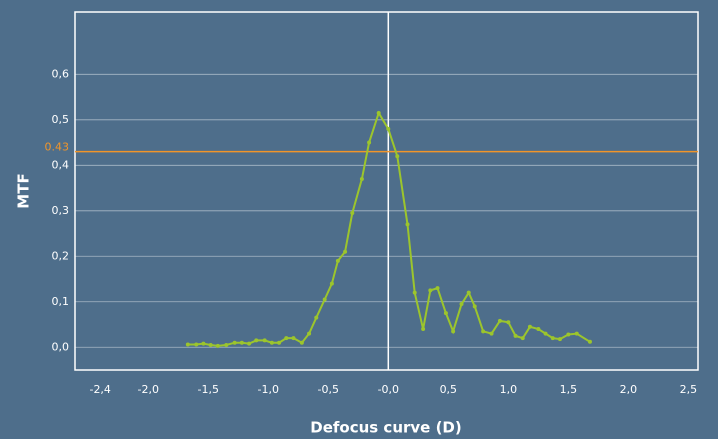 This screenshot has height=439, width=718. I want to click on x-tick-label: 1,5, so click(569, 389).